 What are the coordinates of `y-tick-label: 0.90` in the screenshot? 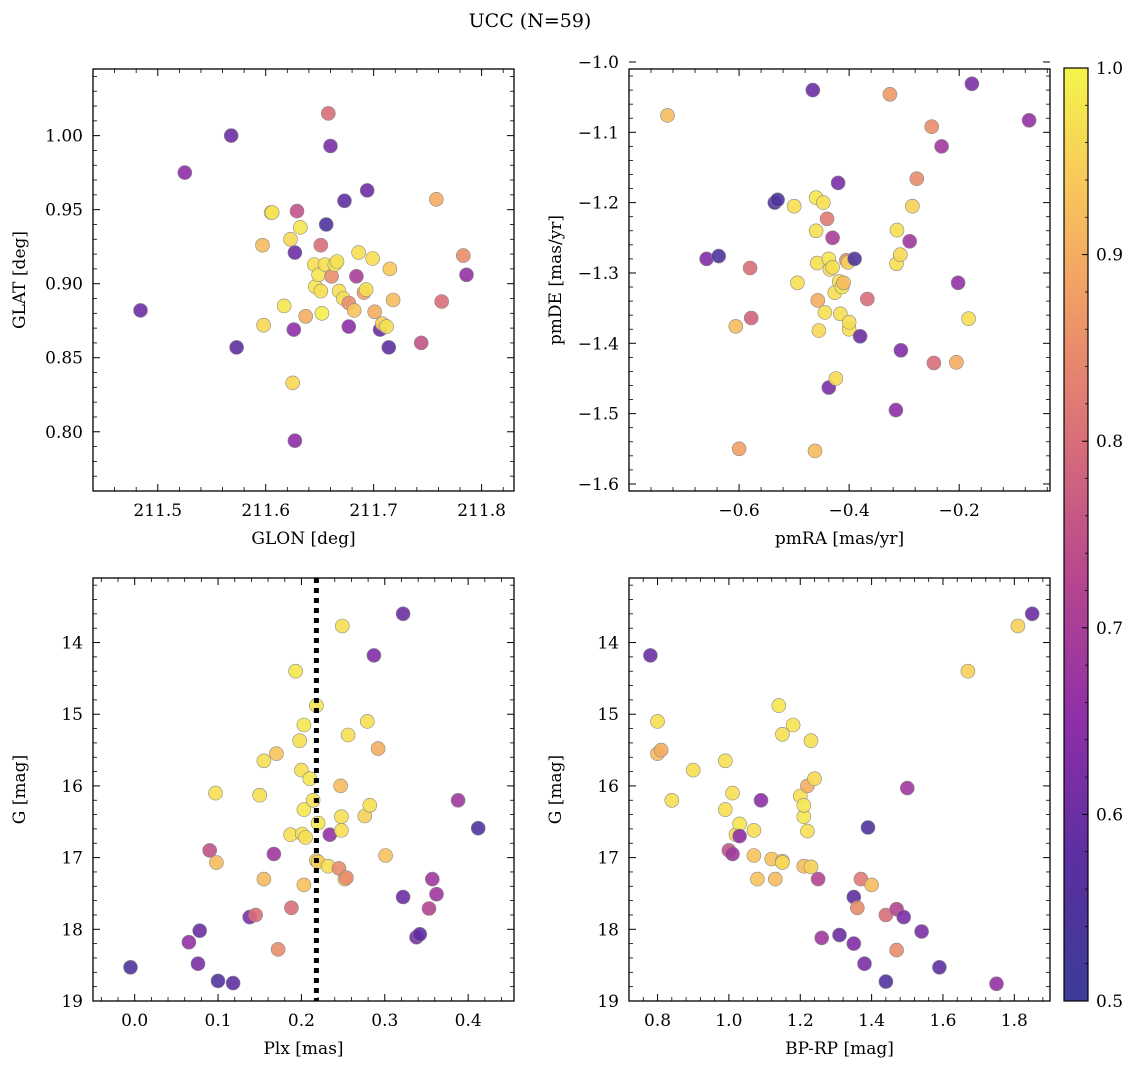 It's located at (64, 285).